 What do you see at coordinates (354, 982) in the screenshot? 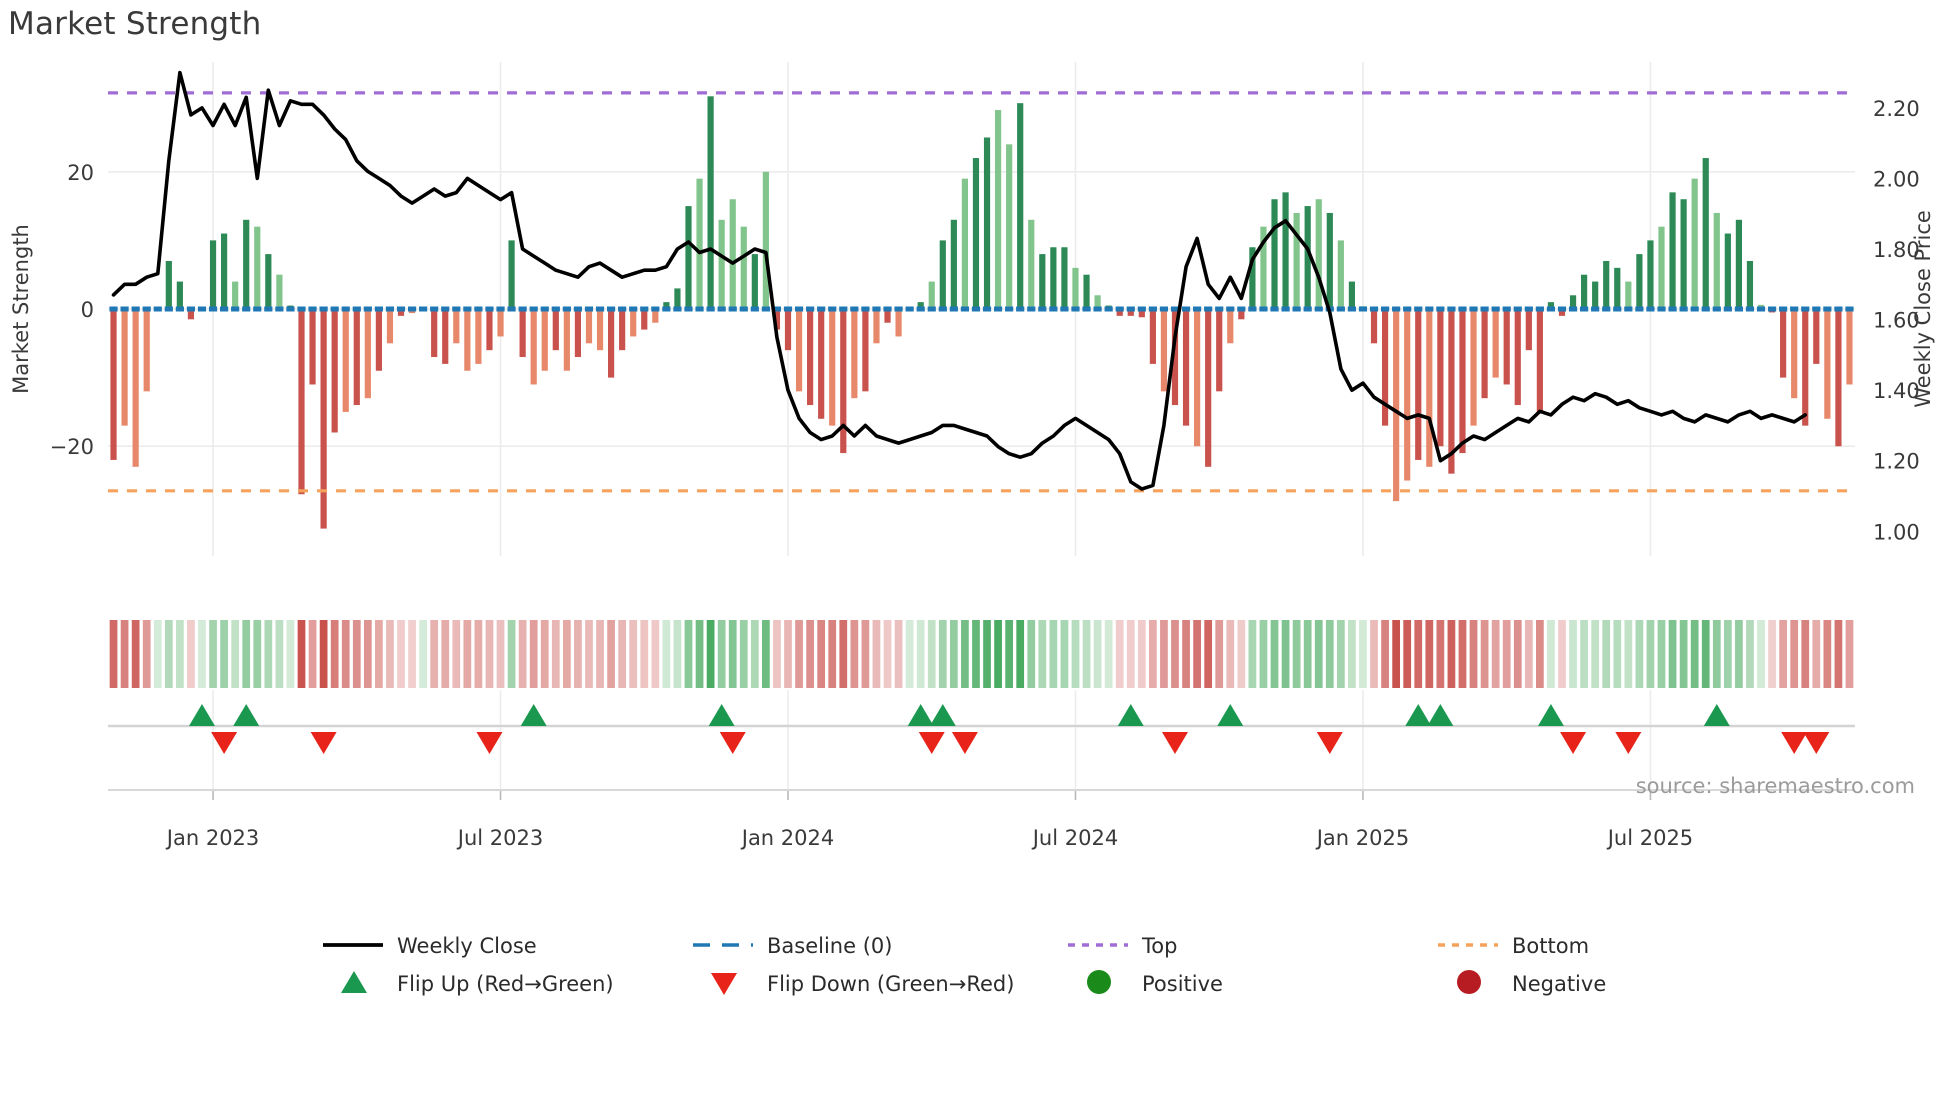
I see `triangle-up-icon` at bounding box center [354, 982].